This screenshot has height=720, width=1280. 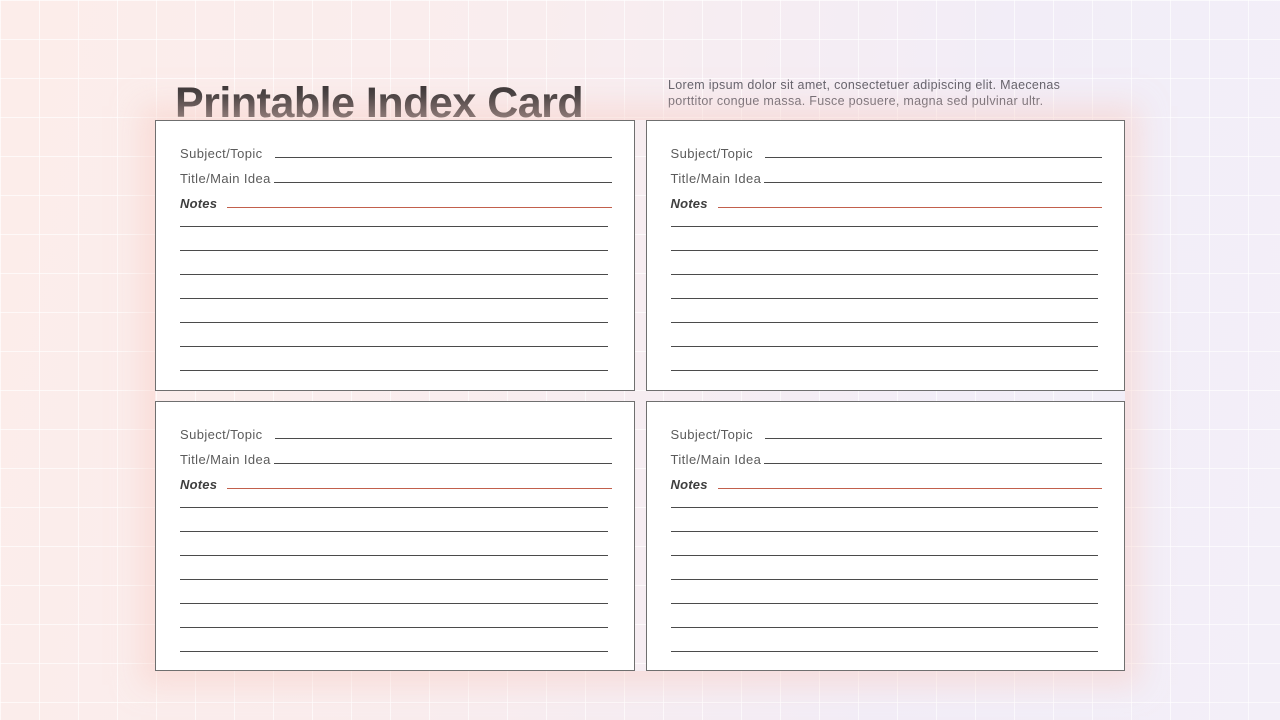 I want to click on index-card-2: Subject/Topic Title/Main Idea Notes, so click(x=885, y=255).